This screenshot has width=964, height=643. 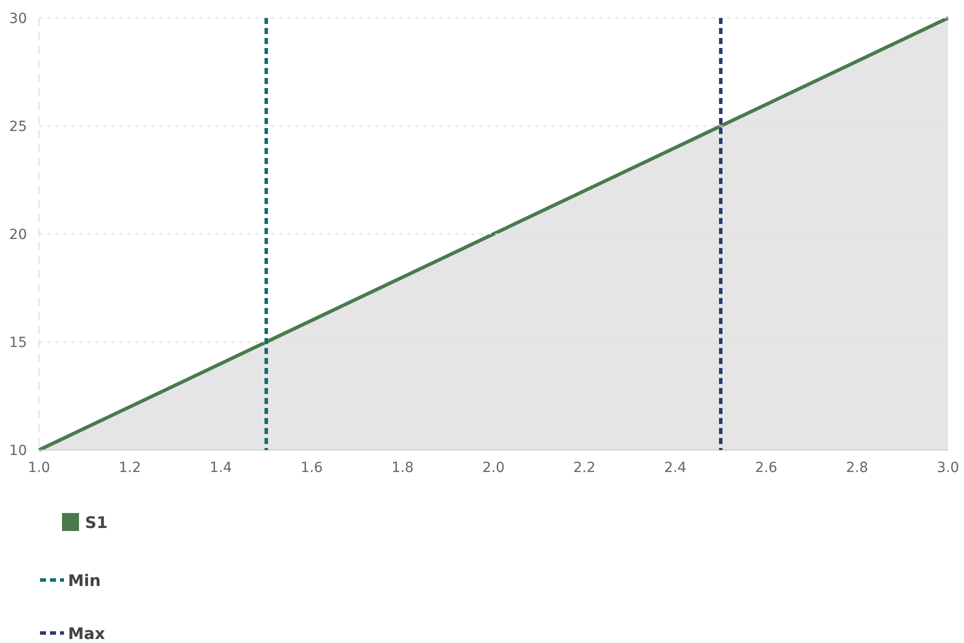 What do you see at coordinates (18, 127) in the screenshot?
I see `y-tick-label: 25` at bounding box center [18, 127].